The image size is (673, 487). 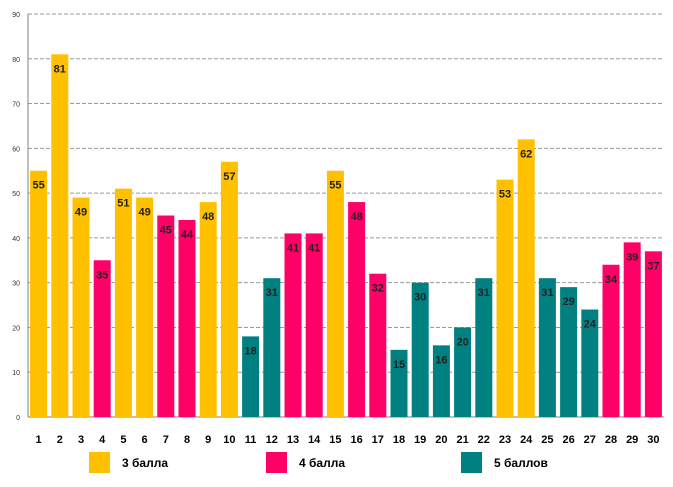 What do you see at coordinates (399, 440) in the screenshot?
I see `x-tick-label: 18` at bounding box center [399, 440].